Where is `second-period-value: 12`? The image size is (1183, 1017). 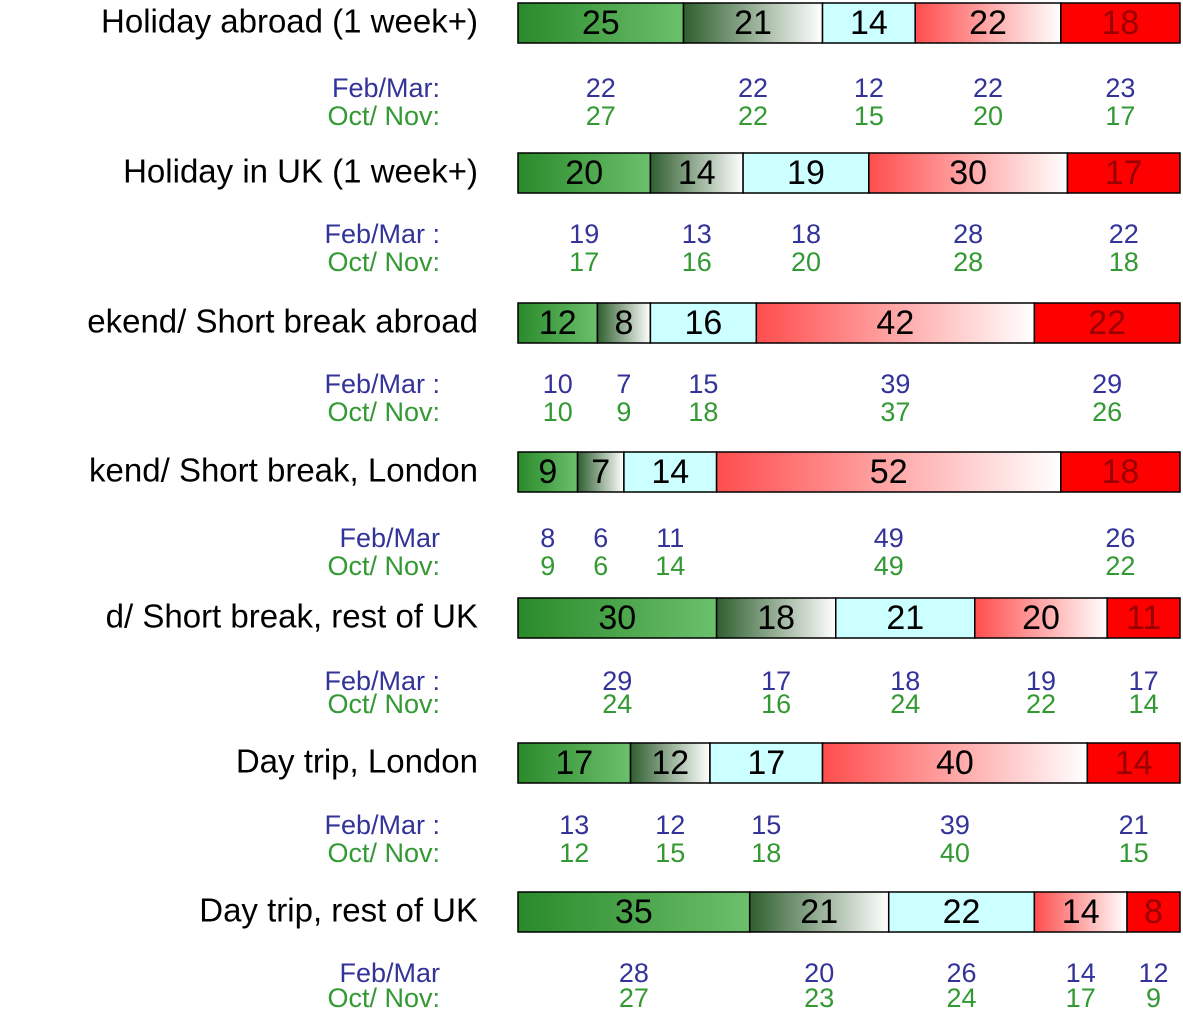
second-period-value: 12 is located at coordinates (574, 853).